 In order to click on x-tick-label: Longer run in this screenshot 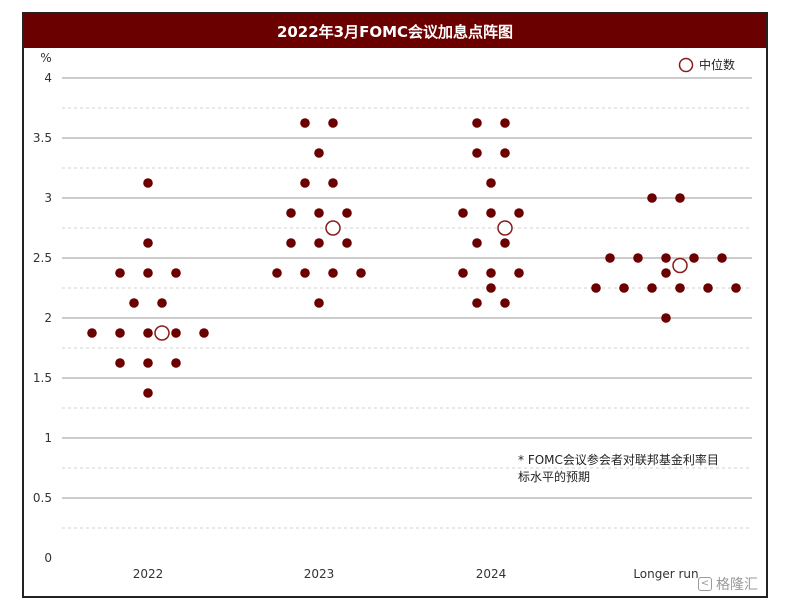, I will do `click(665, 574)`.